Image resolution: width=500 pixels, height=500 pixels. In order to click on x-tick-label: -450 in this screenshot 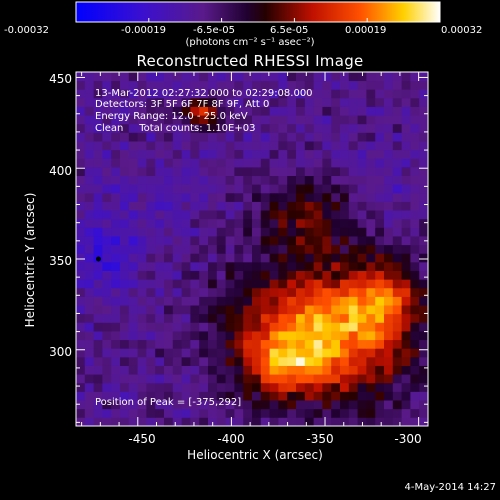, I will do `click(142, 439)`.